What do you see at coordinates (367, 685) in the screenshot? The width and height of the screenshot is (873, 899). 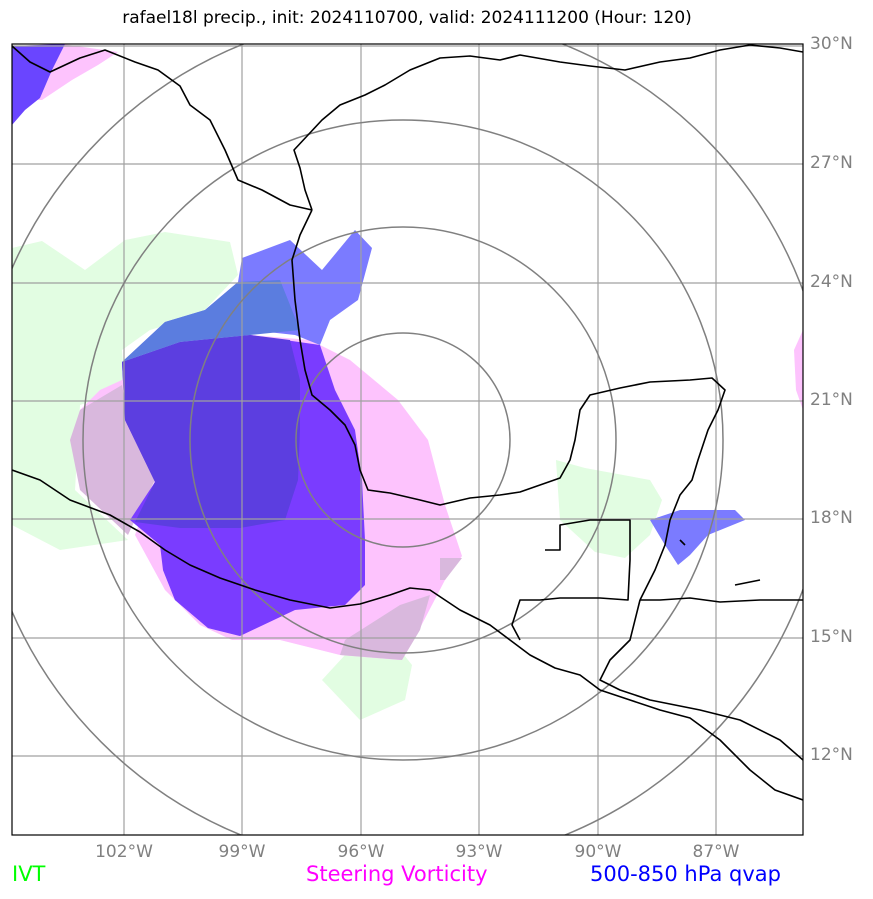 I see `ivt-region-south` at bounding box center [367, 685].